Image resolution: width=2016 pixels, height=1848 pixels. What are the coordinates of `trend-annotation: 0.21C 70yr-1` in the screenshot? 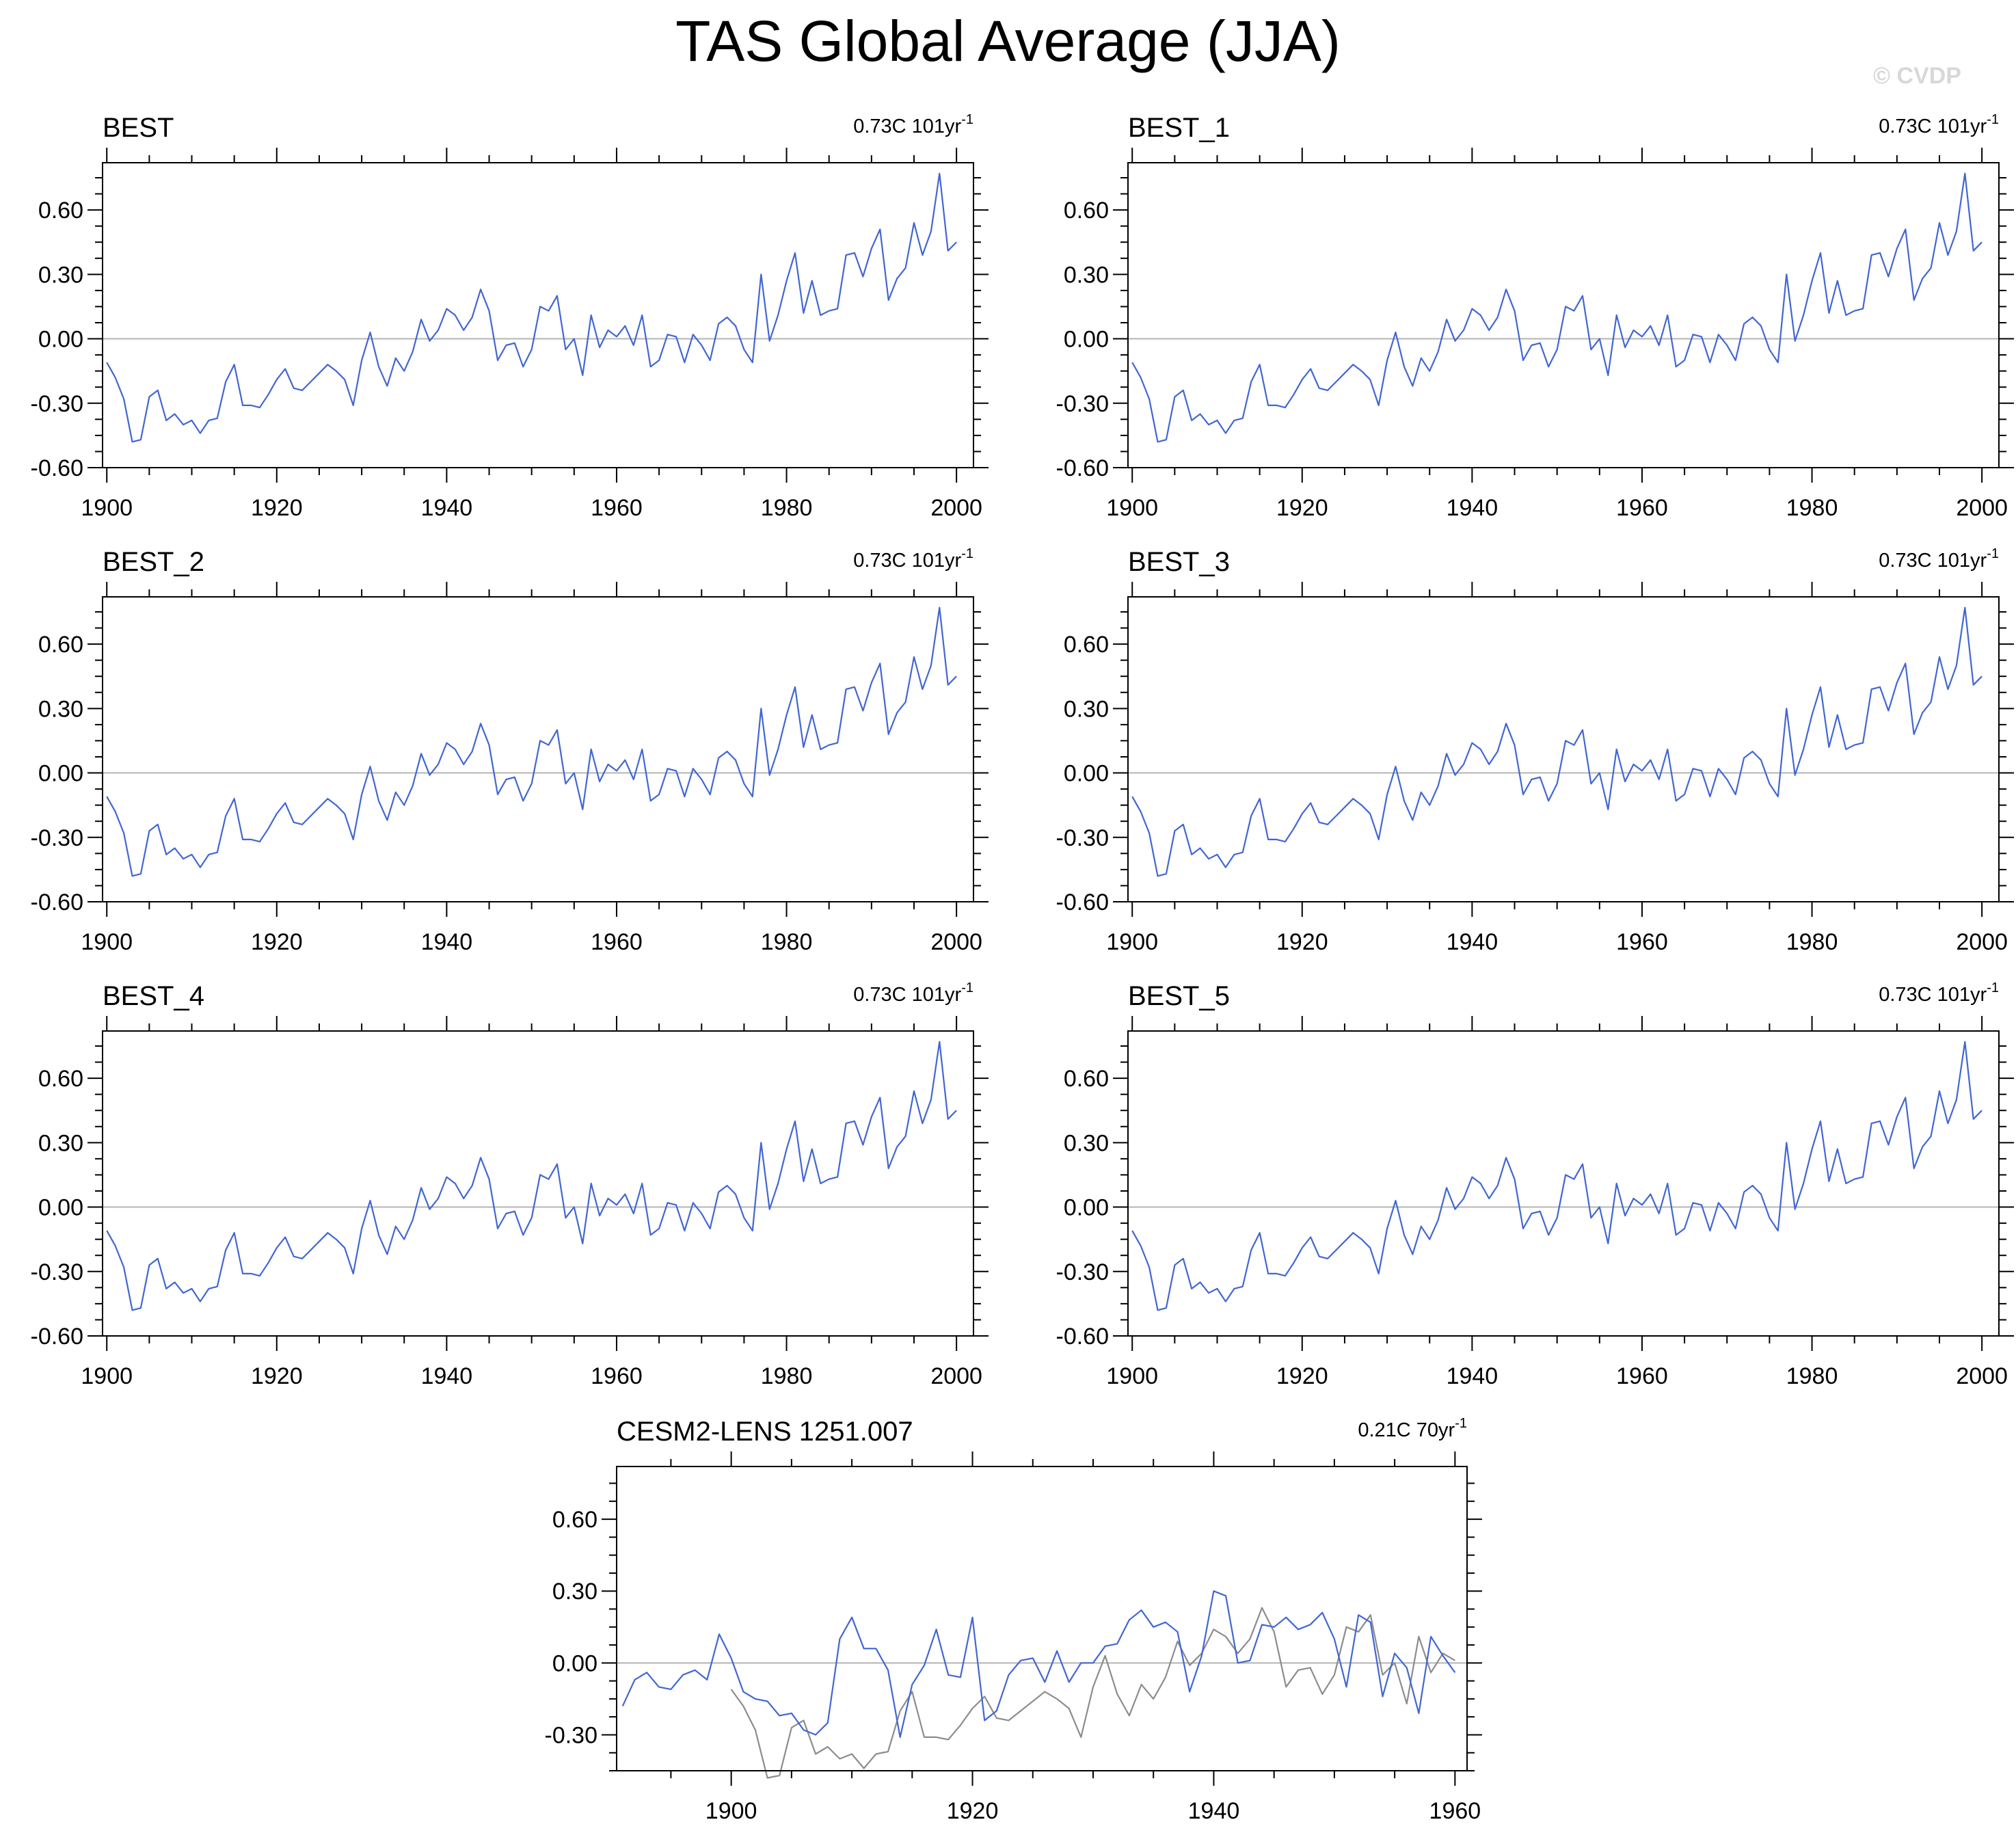 It's located at (1412, 1428).